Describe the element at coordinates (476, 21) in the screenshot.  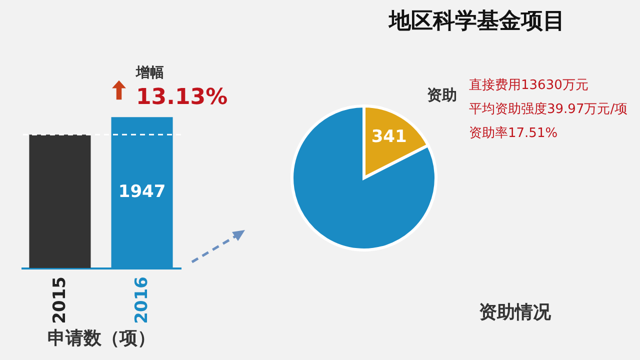
I see `chart-title: 地区科学基金项目` at that location.